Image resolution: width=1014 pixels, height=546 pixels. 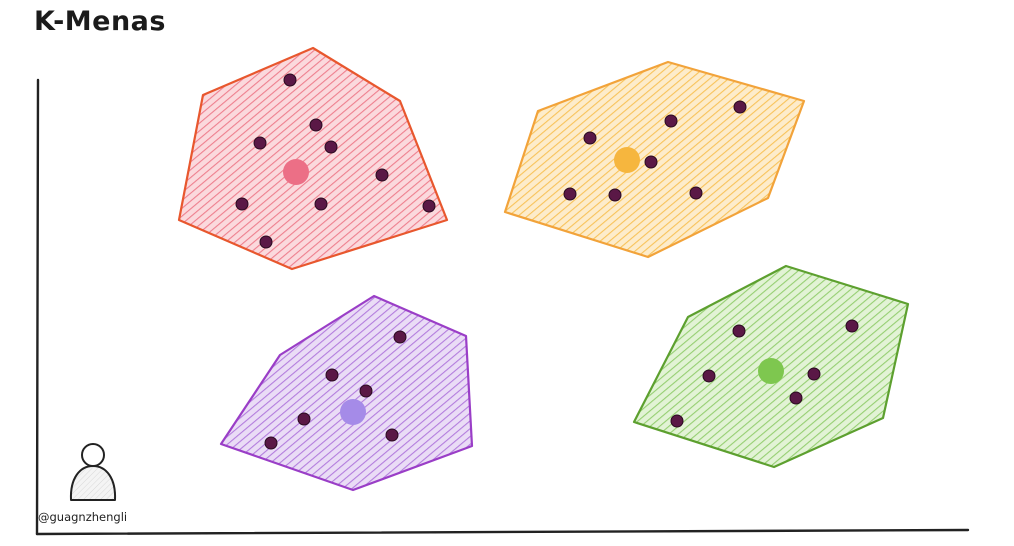 What do you see at coordinates (655, 151) in the screenshot?
I see `cluster-orange-points` at bounding box center [655, 151].